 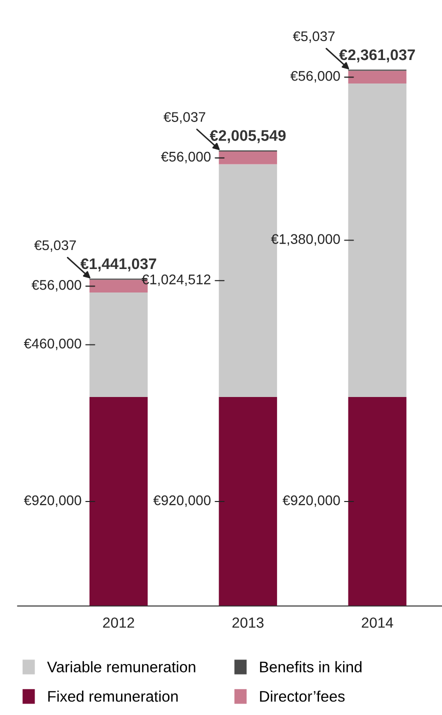 What do you see at coordinates (113, 696) in the screenshot?
I see `legend-label: Fixed remuneration` at bounding box center [113, 696].